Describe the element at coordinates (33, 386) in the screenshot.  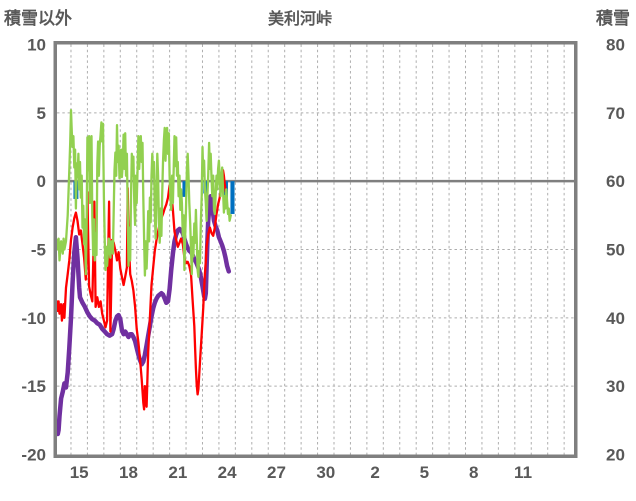
I see `left-axis-tick-label: -15` at that location.